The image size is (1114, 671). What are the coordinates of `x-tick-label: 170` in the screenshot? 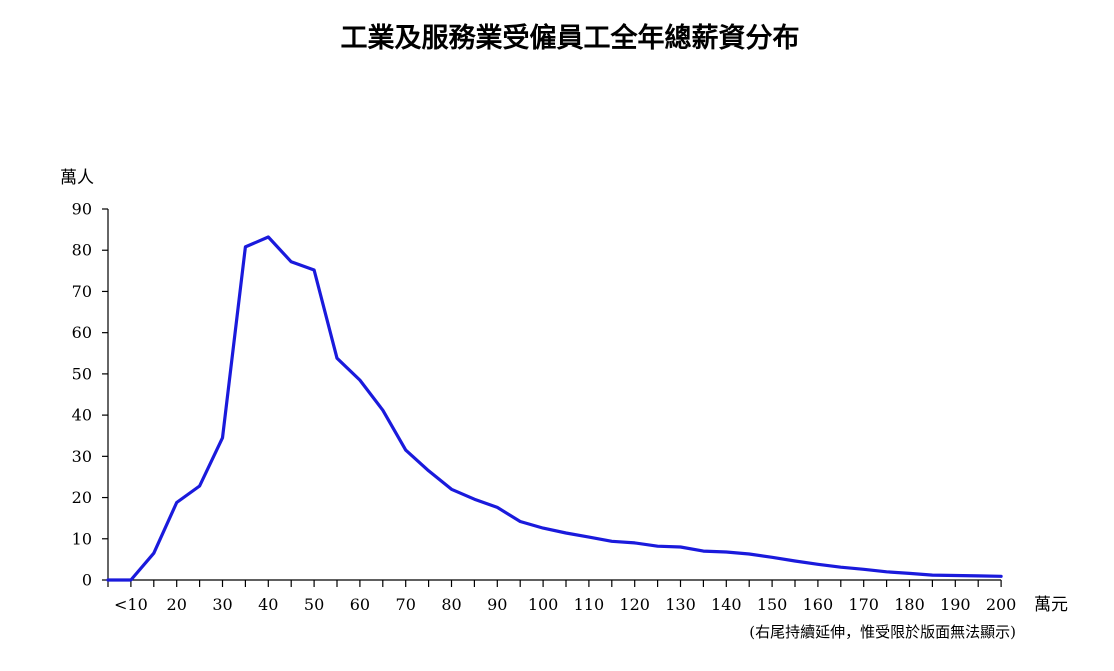 It's located at (863, 604).